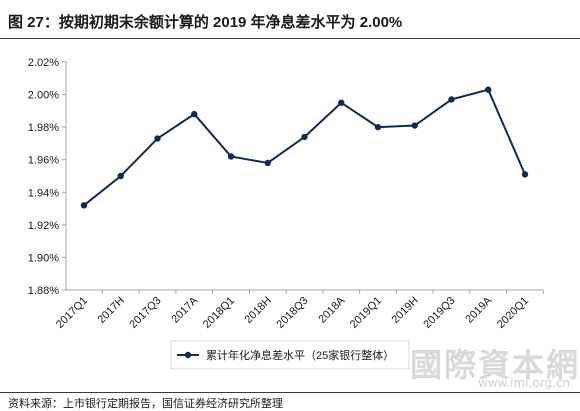 The image size is (580, 411). I want to click on x-tick-label: 2017Q3, so click(145, 313).